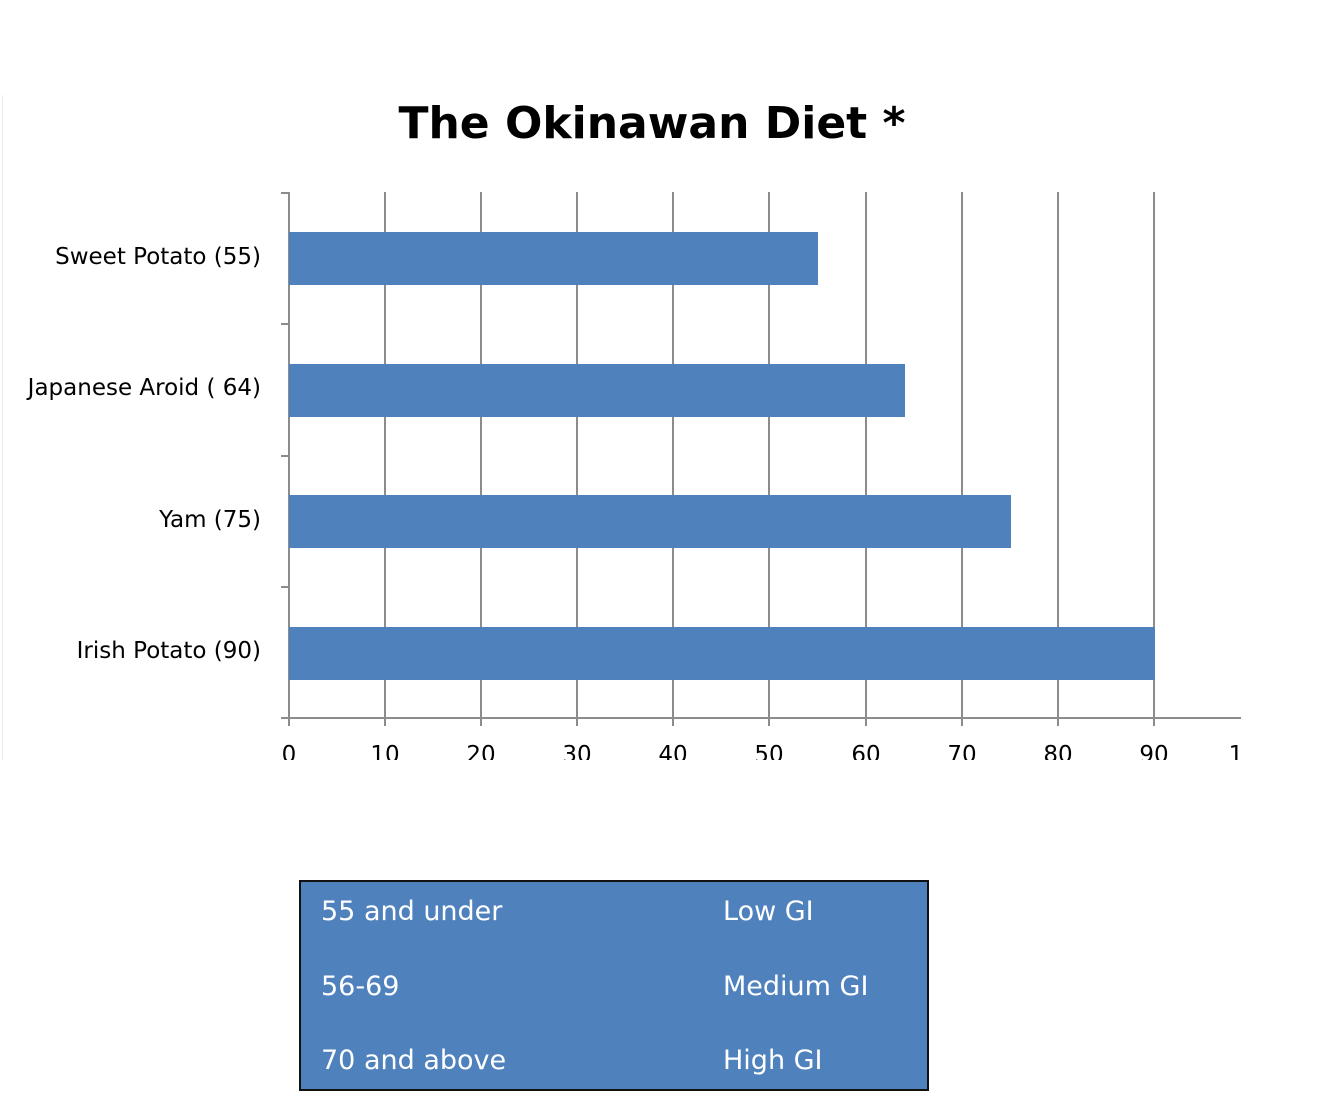 The width and height of the screenshot is (1326, 1117). What do you see at coordinates (414, 1060) in the screenshot?
I see `gi-range: 70 and above` at bounding box center [414, 1060].